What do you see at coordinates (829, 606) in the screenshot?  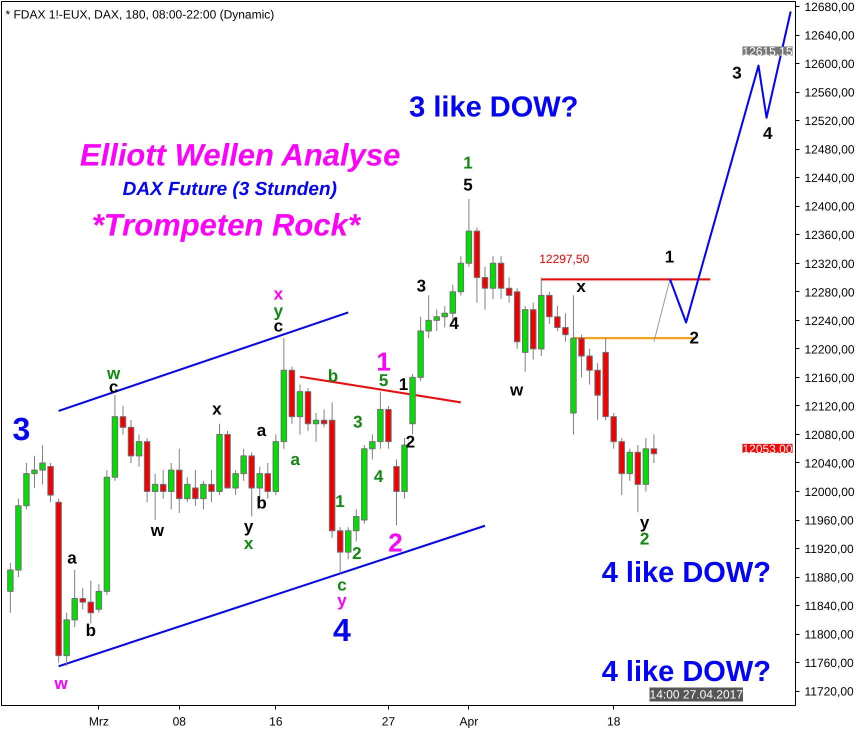 I see `y-tick-label: 11840,00` at bounding box center [829, 606].